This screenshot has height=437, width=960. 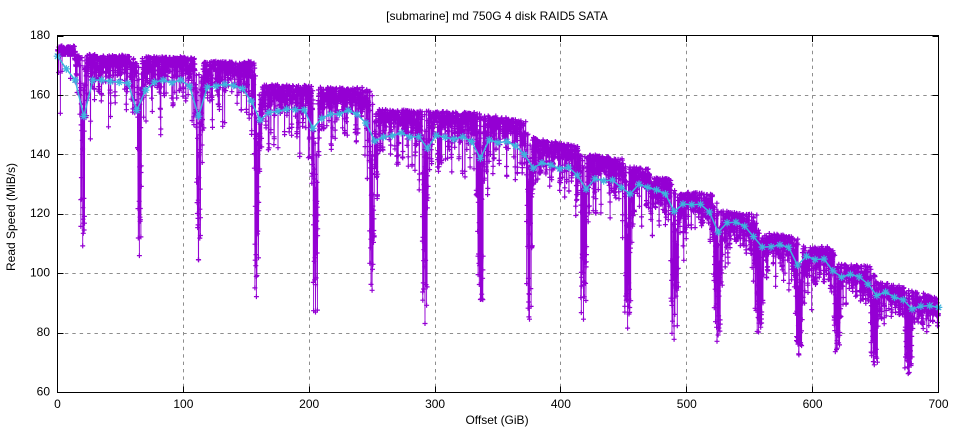 What do you see at coordinates (40, 154) in the screenshot?
I see `svg-text: 140` at bounding box center [40, 154].